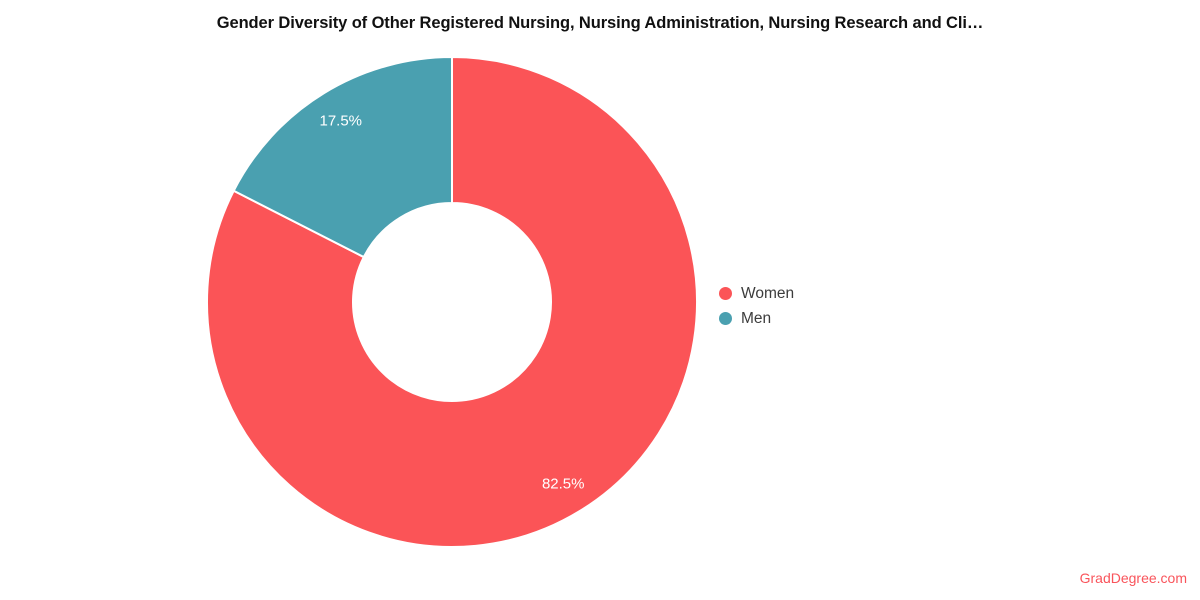 The width and height of the screenshot is (1200, 600). What do you see at coordinates (768, 293) in the screenshot?
I see `legend-label-women: Women` at bounding box center [768, 293].